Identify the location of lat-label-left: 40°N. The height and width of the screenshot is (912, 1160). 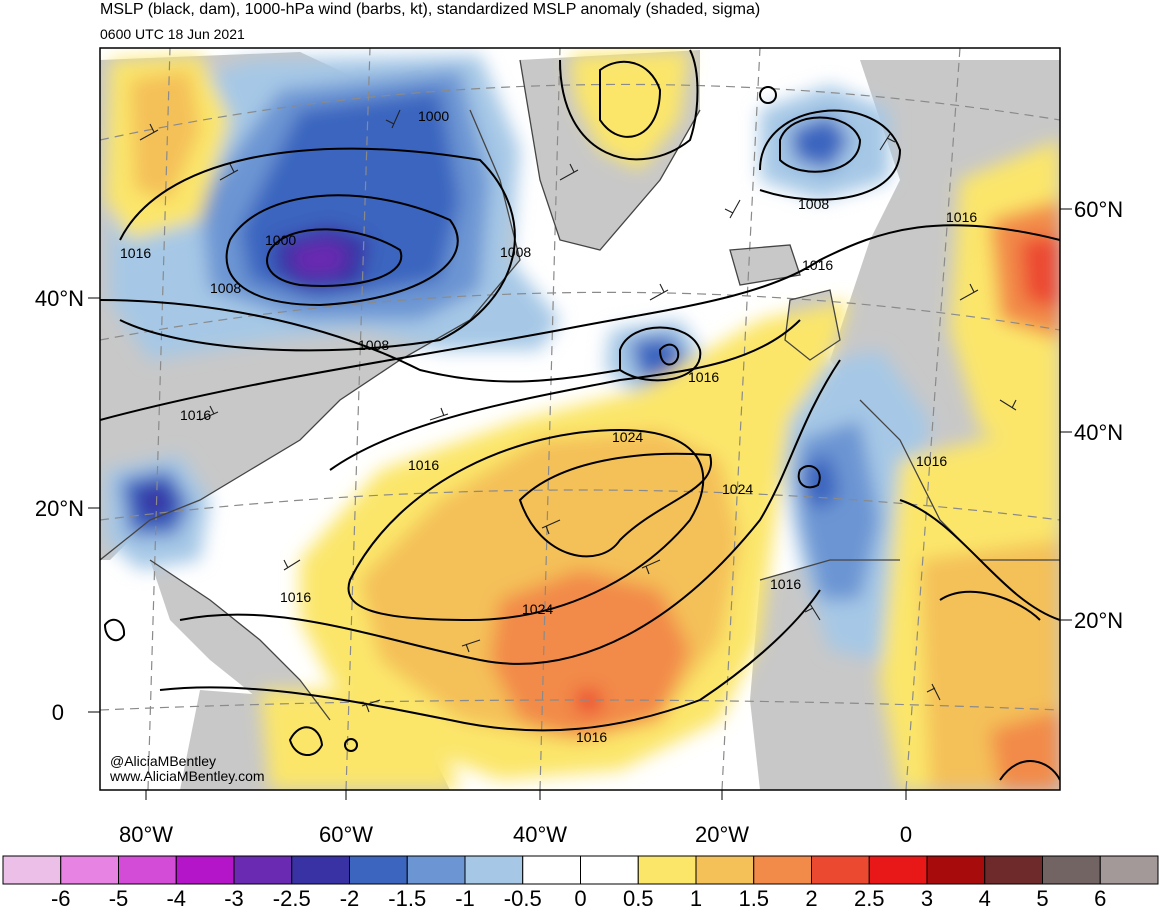
(59, 298).